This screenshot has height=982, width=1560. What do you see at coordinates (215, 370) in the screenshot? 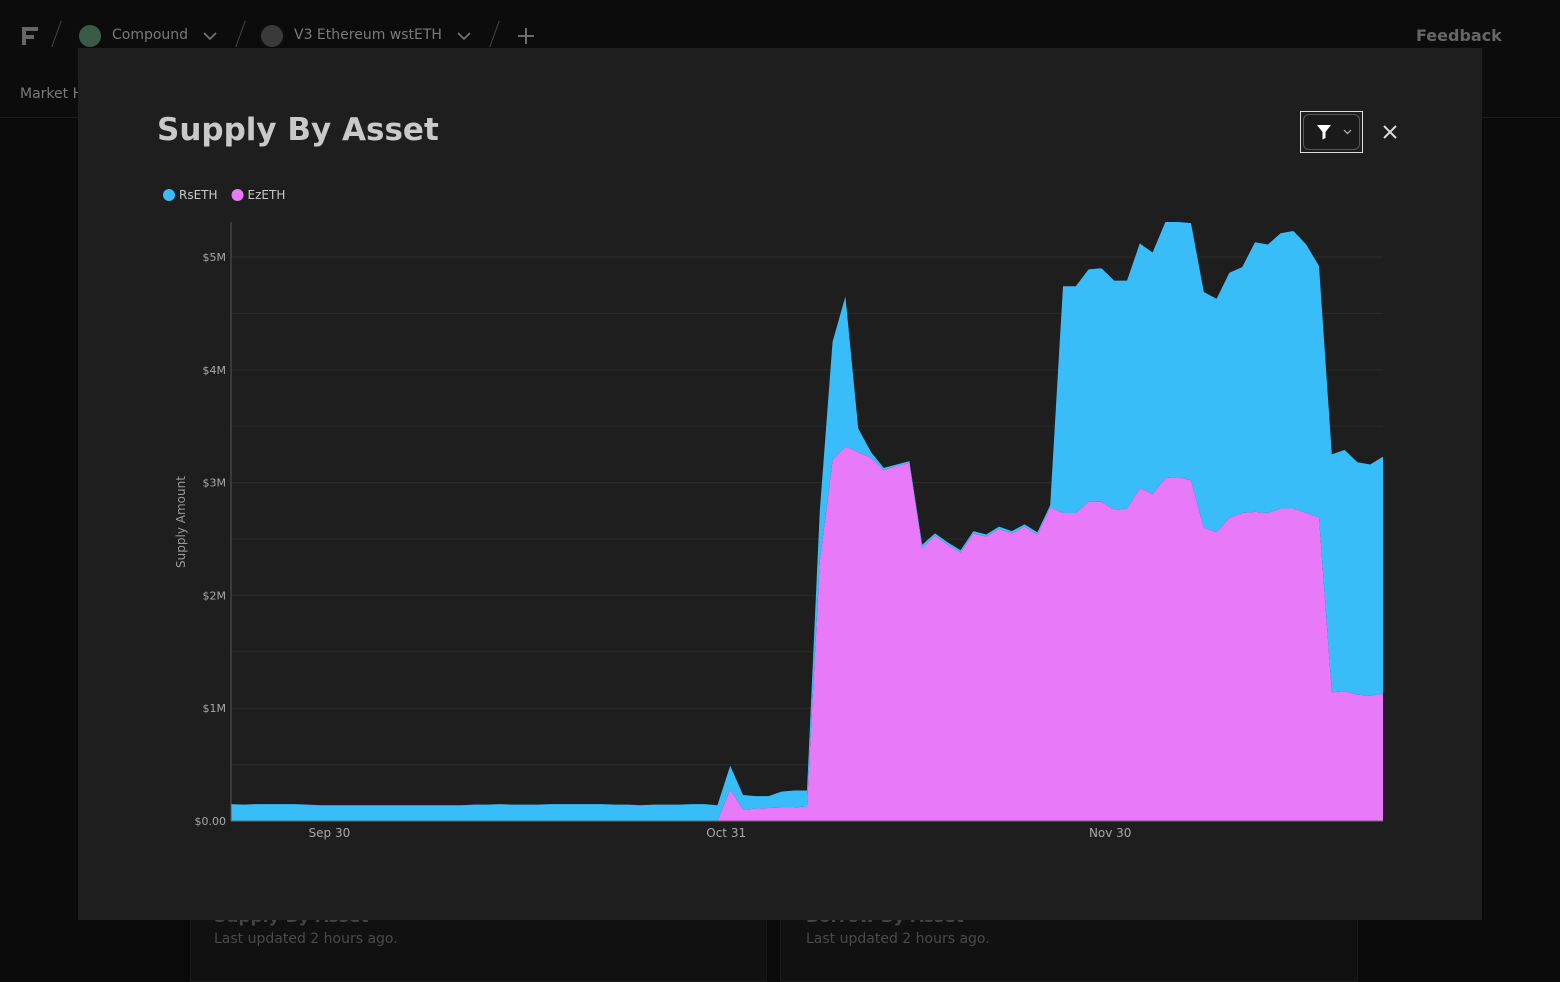
I see `y-tick-label: $4M` at bounding box center [215, 370].